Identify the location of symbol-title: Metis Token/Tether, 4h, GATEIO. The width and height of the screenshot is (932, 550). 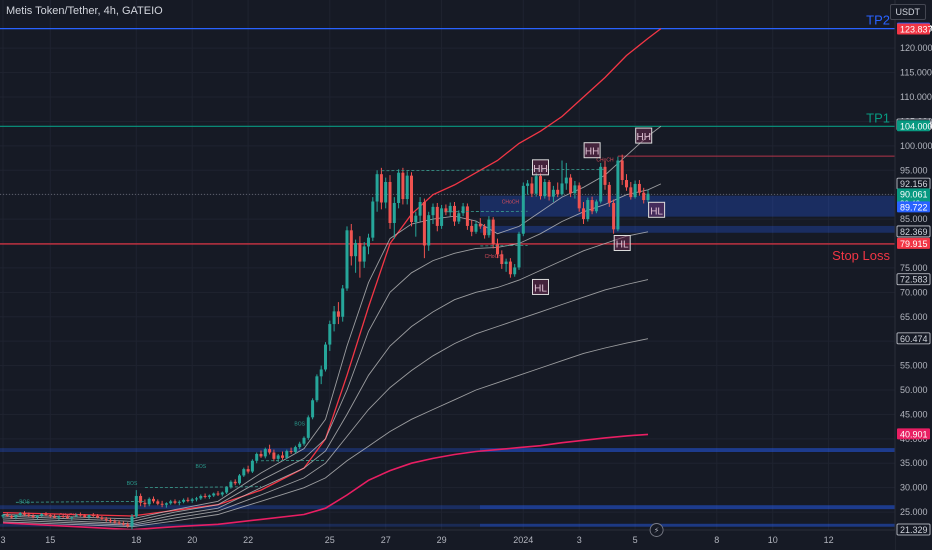
(84, 11).